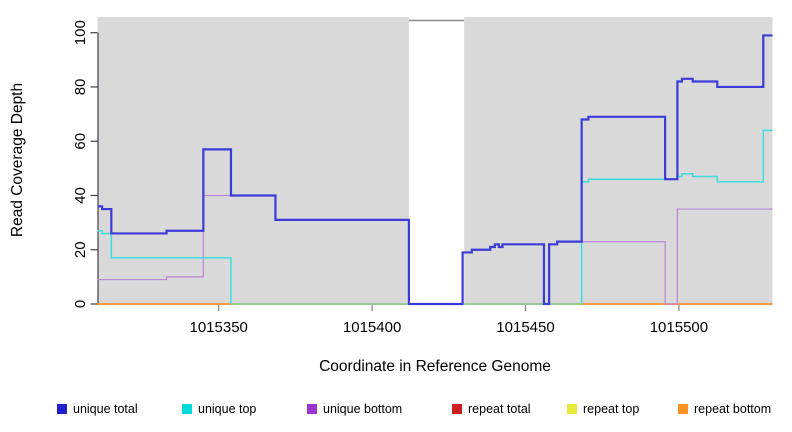  I want to click on legend-swatch-unique-bottom, so click(312, 409).